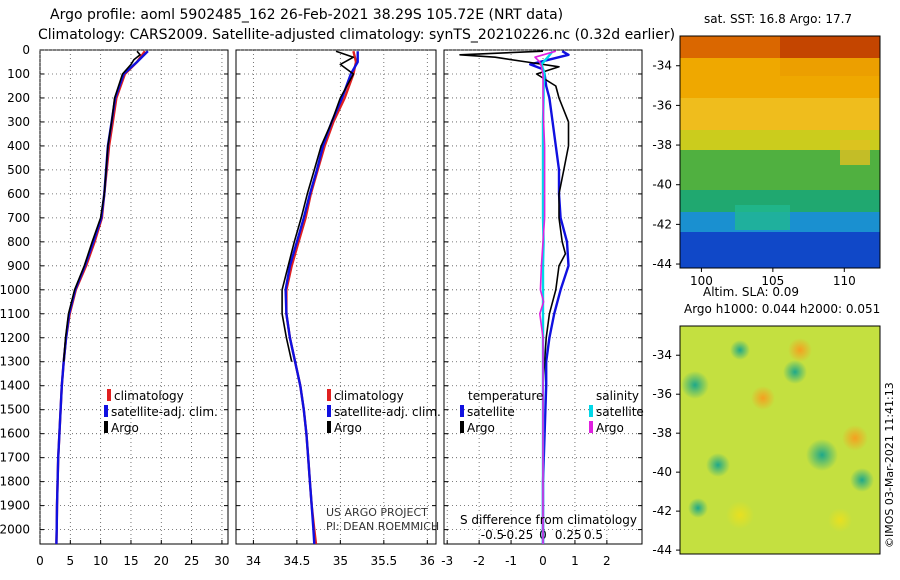  What do you see at coordinates (575, 561) in the screenshot?
I see `x-tick-label: 1` at bounding box center [575, 561].